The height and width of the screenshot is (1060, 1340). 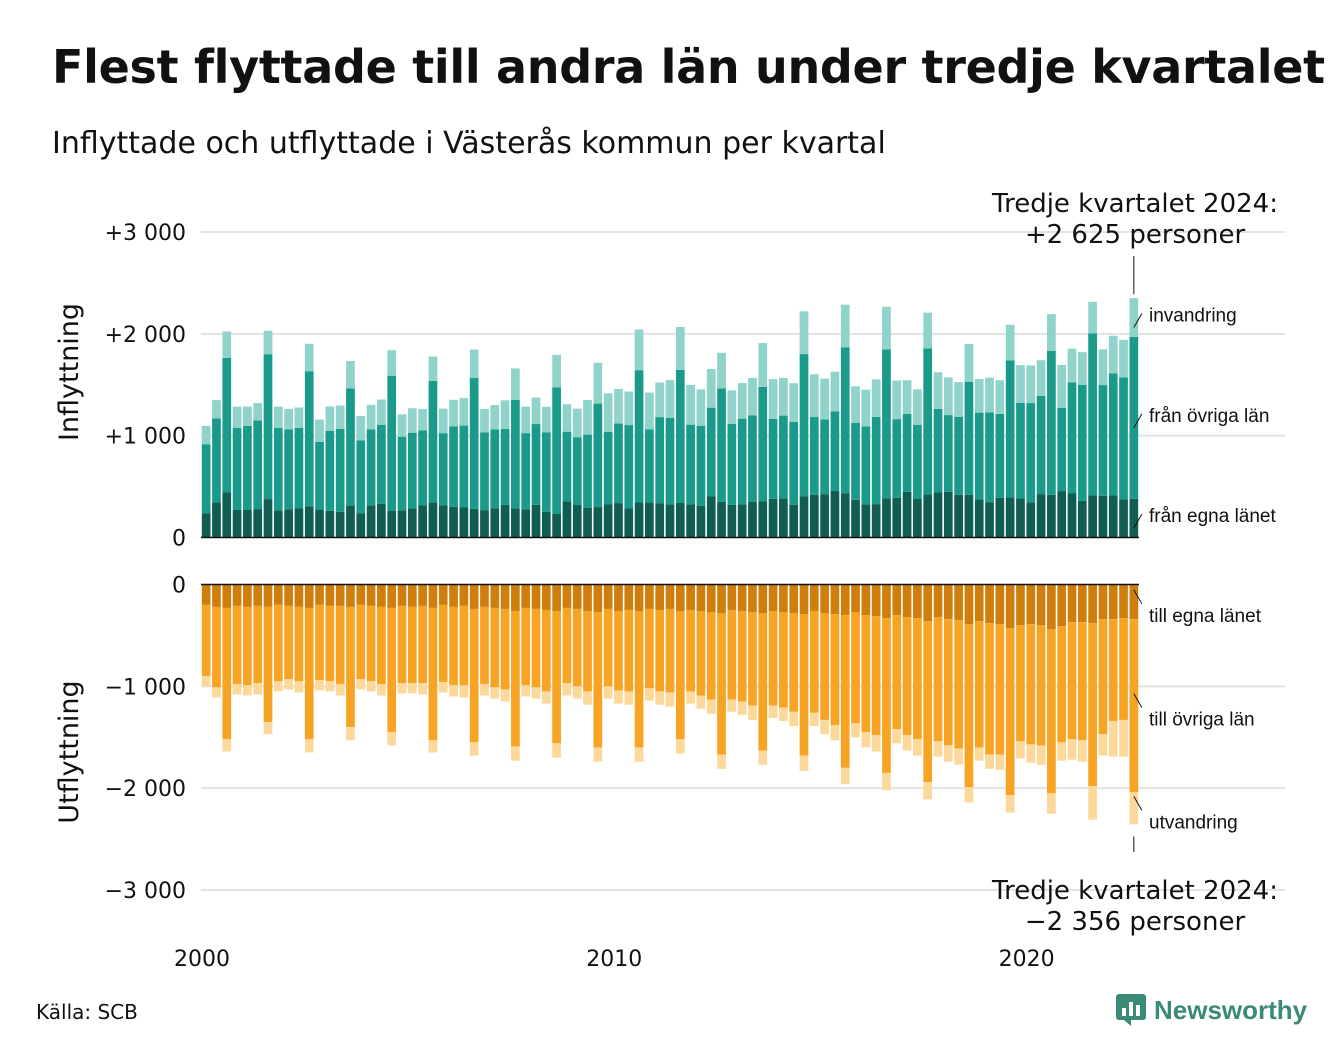 What do you see at coordinates (1193, 316) in the screenshot?
I see `series-label-in: invandring` at bounding box center [1193, 316].